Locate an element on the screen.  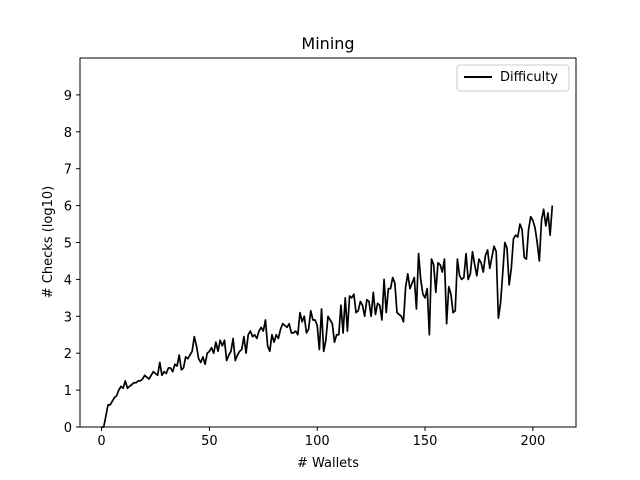
y-tick-label: 5 is located at coordinates (68, 244).